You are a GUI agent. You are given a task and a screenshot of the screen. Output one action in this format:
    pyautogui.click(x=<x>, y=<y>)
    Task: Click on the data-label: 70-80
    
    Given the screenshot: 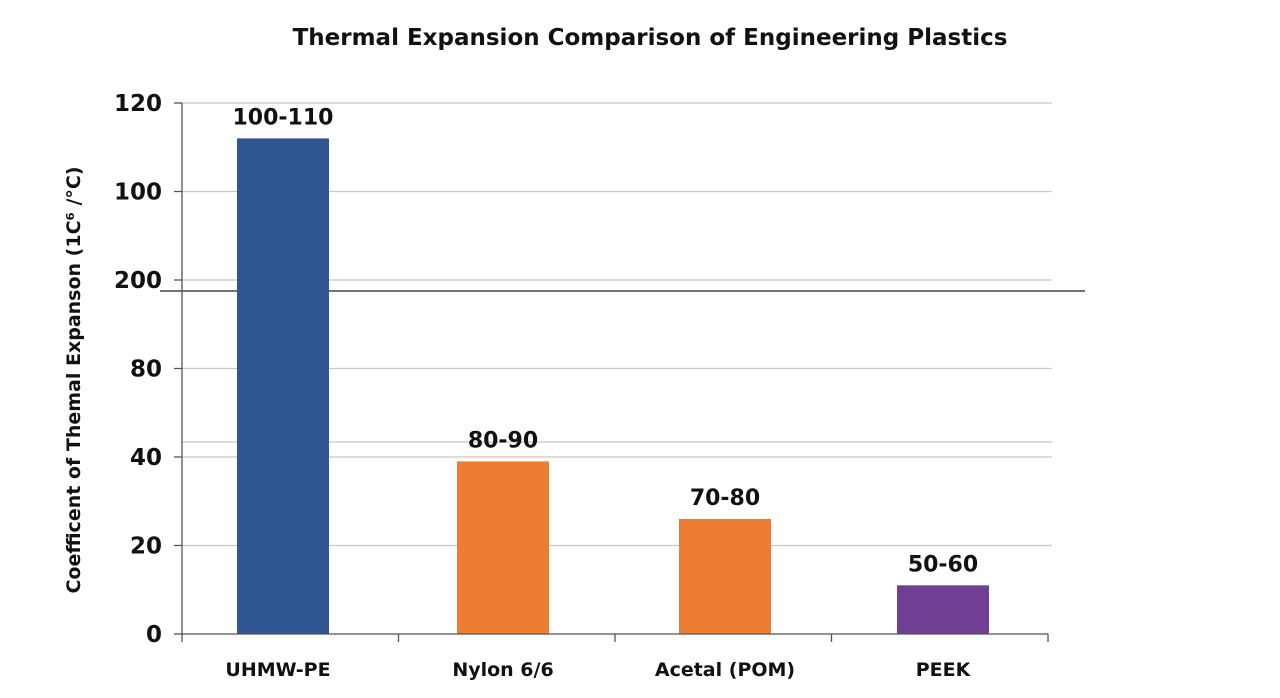 What is the action you would take?
    pyautogui.click(x=725, y=498)
    